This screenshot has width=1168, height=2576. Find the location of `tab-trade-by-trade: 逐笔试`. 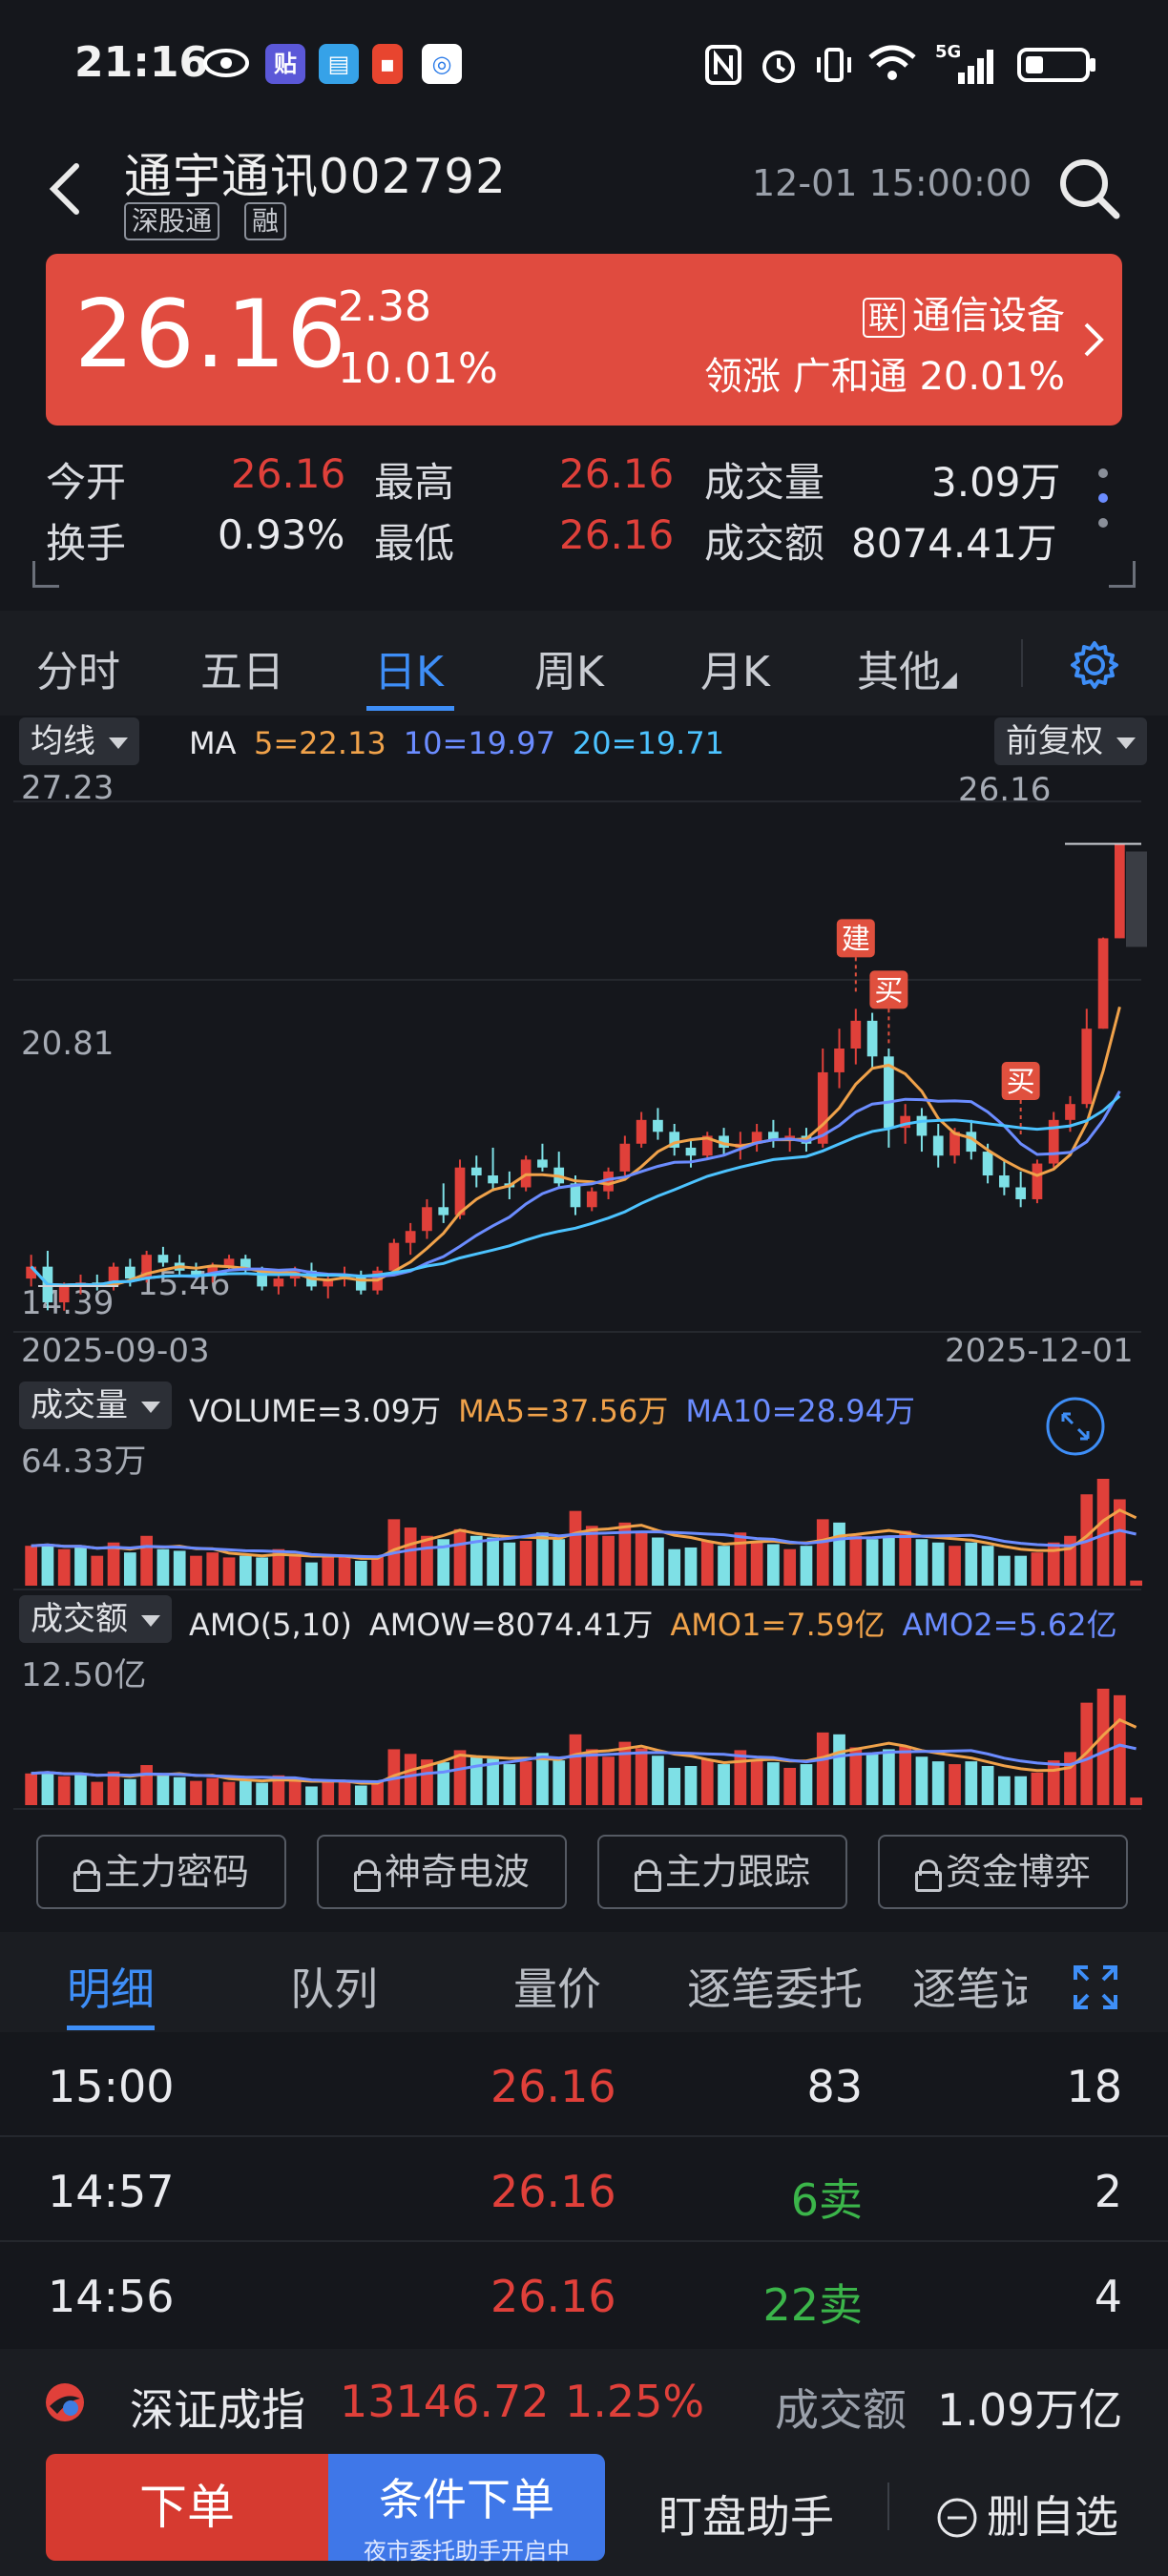

tab-trade-by-trade: 逐笔试 is located at coordinates (970, 1989).